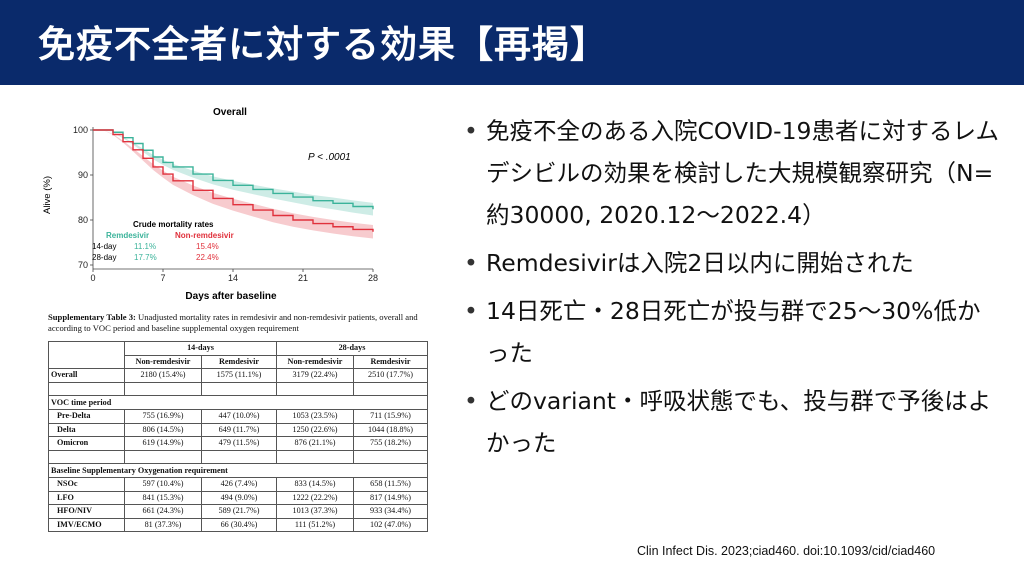  I want to click on crude-row-non: 15.4%, so click(207, 246).